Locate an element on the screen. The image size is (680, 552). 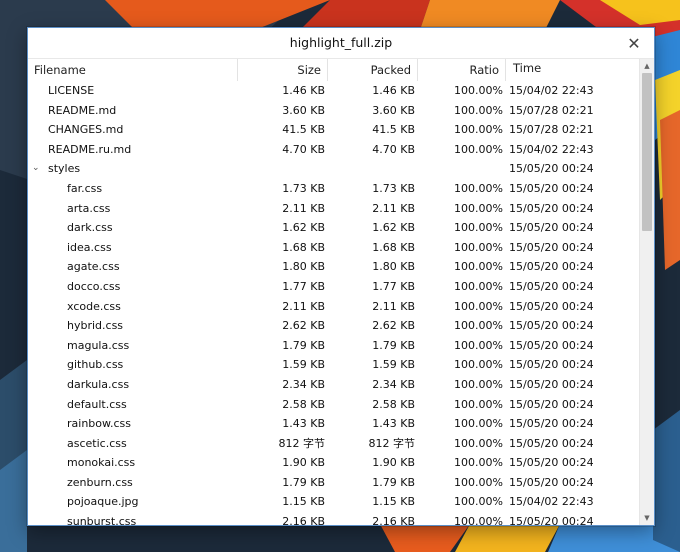
cell-packed is located at coordinates (371, 169).